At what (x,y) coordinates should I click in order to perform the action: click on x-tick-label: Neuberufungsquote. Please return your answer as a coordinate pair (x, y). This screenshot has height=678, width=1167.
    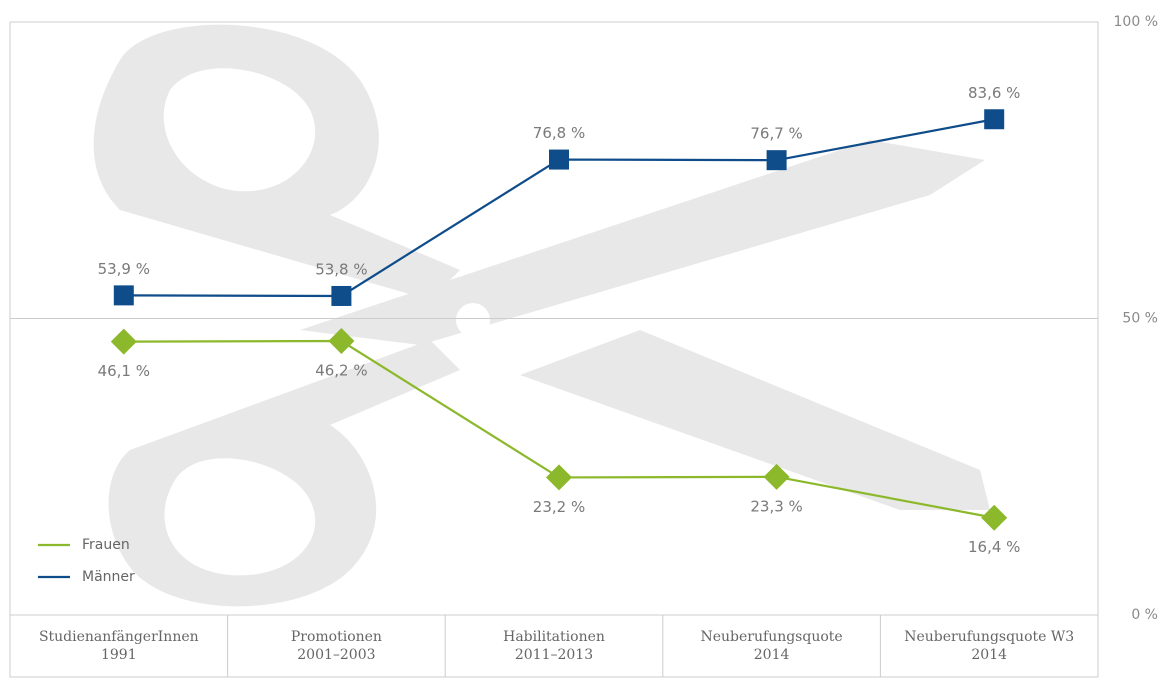
    Looking at the image, I should click on (772, 637).